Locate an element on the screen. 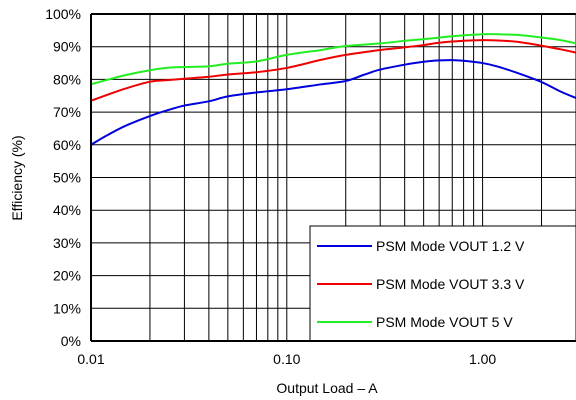 The width and height of the screenshot is (576, 400). y-tick-label: 10% is located at coordinates (67, 308).